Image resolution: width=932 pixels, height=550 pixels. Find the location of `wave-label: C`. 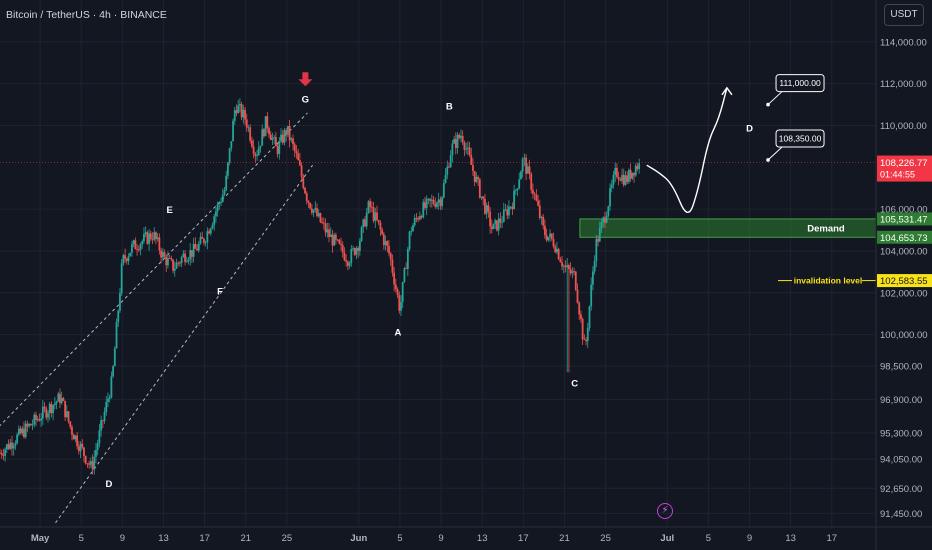

wave-label: C is located at coordinates (574, 384).